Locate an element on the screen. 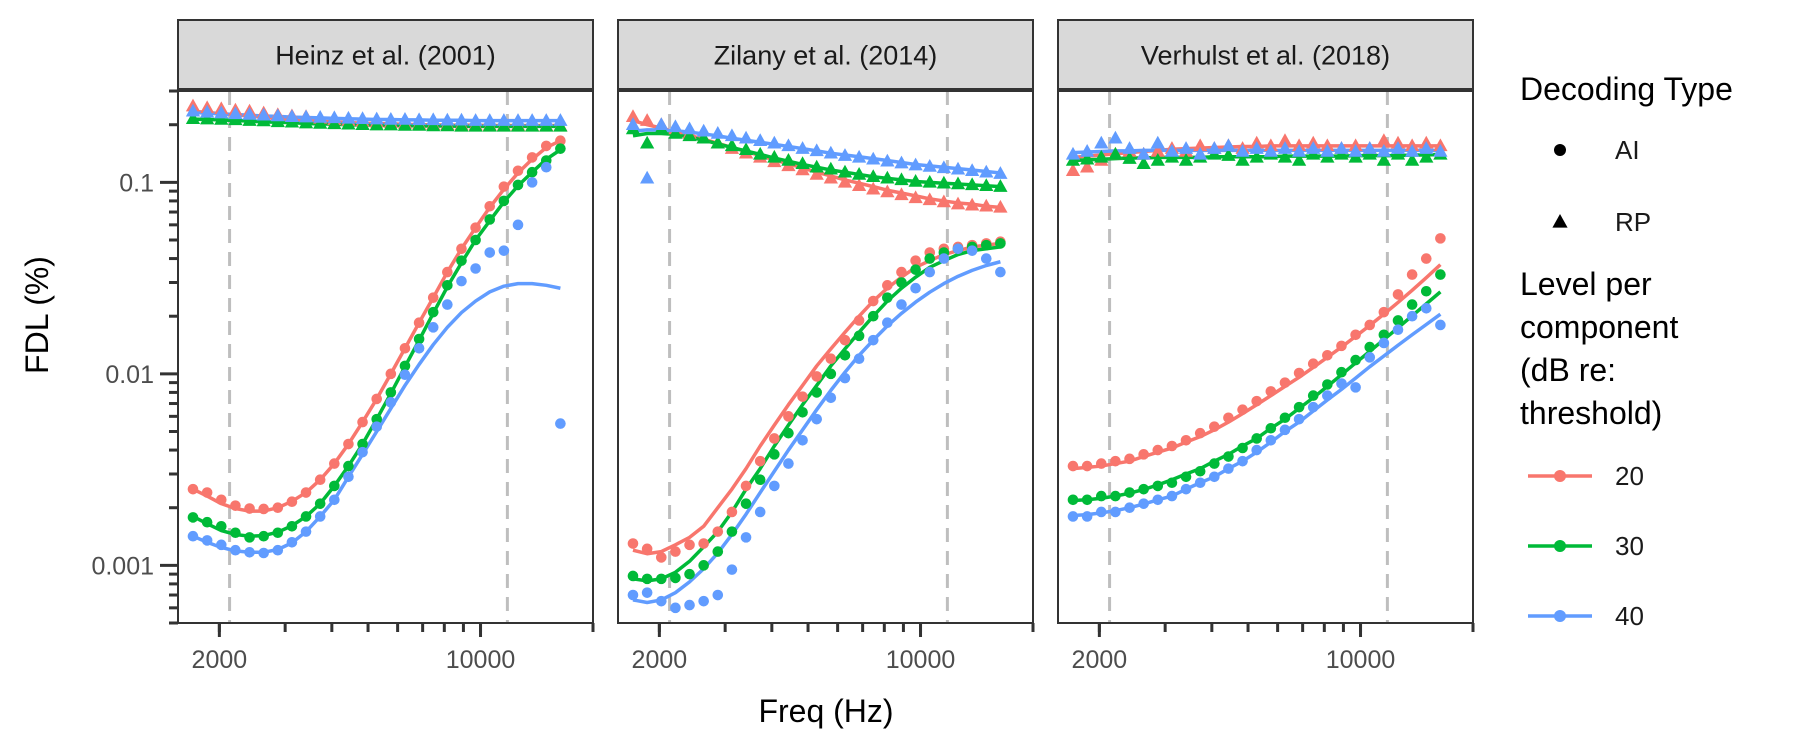  legend-level-point is located at coordinates (1560, 546).